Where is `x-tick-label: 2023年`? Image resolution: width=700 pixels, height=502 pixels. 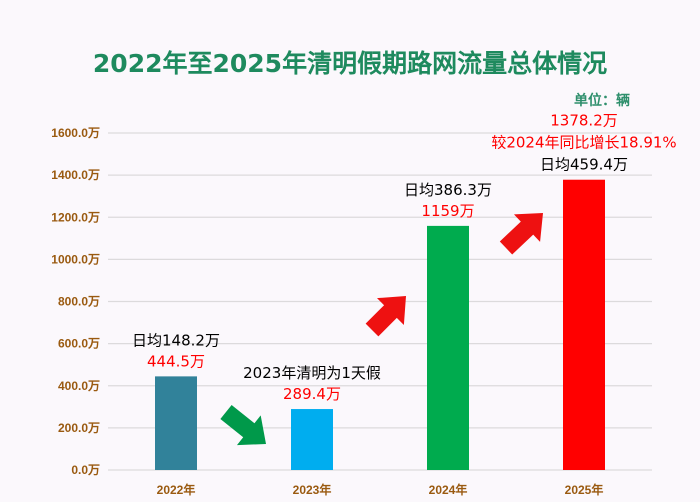 x-tick-label: 2023年 is located at coordinates (312, 489).